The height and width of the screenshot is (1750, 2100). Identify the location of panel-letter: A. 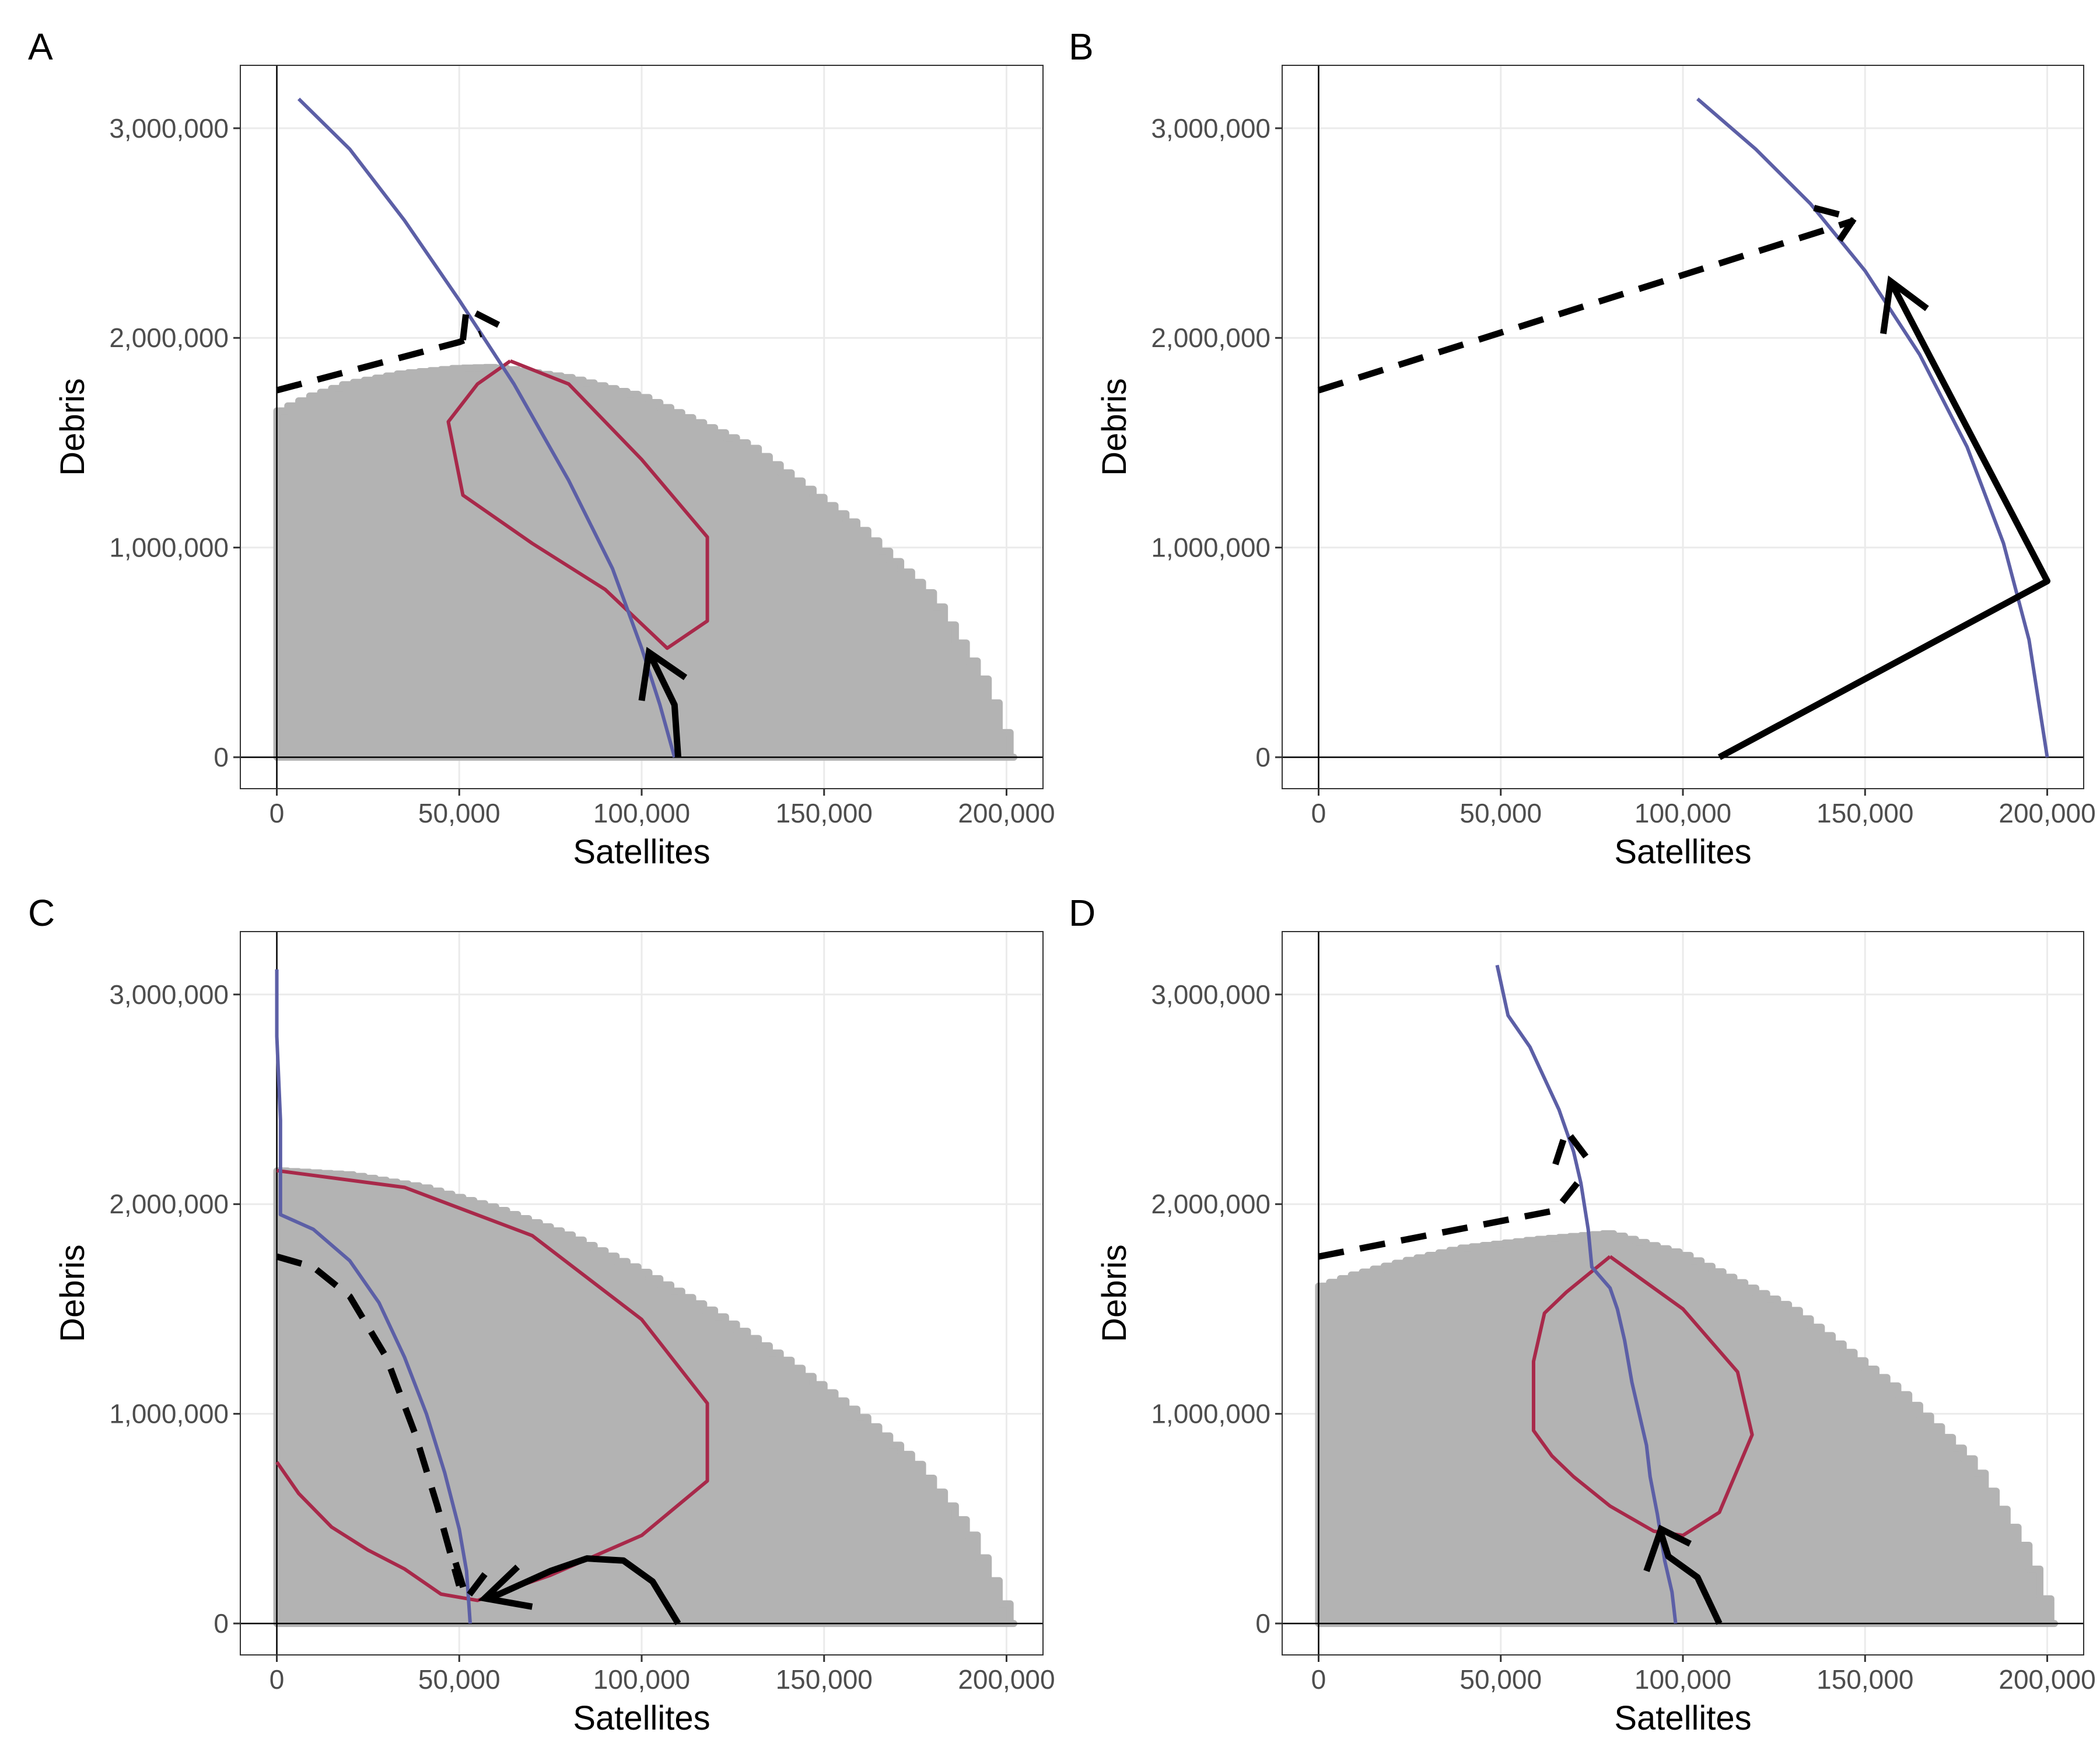
(41, 47).